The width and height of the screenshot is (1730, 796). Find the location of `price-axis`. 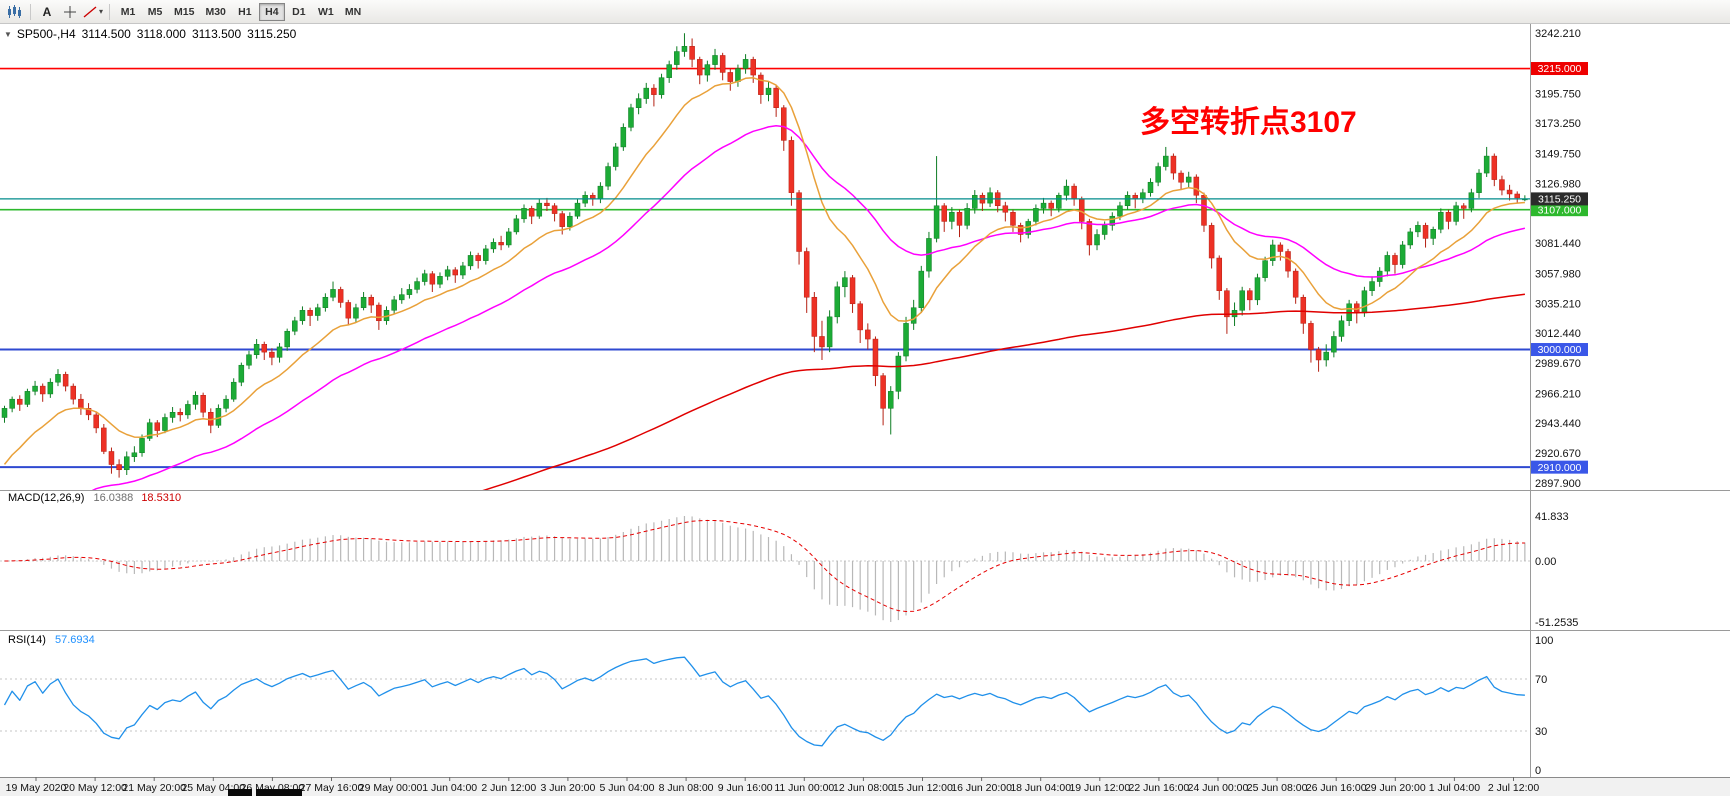

price-axis is located at coordinates (1630, 400).